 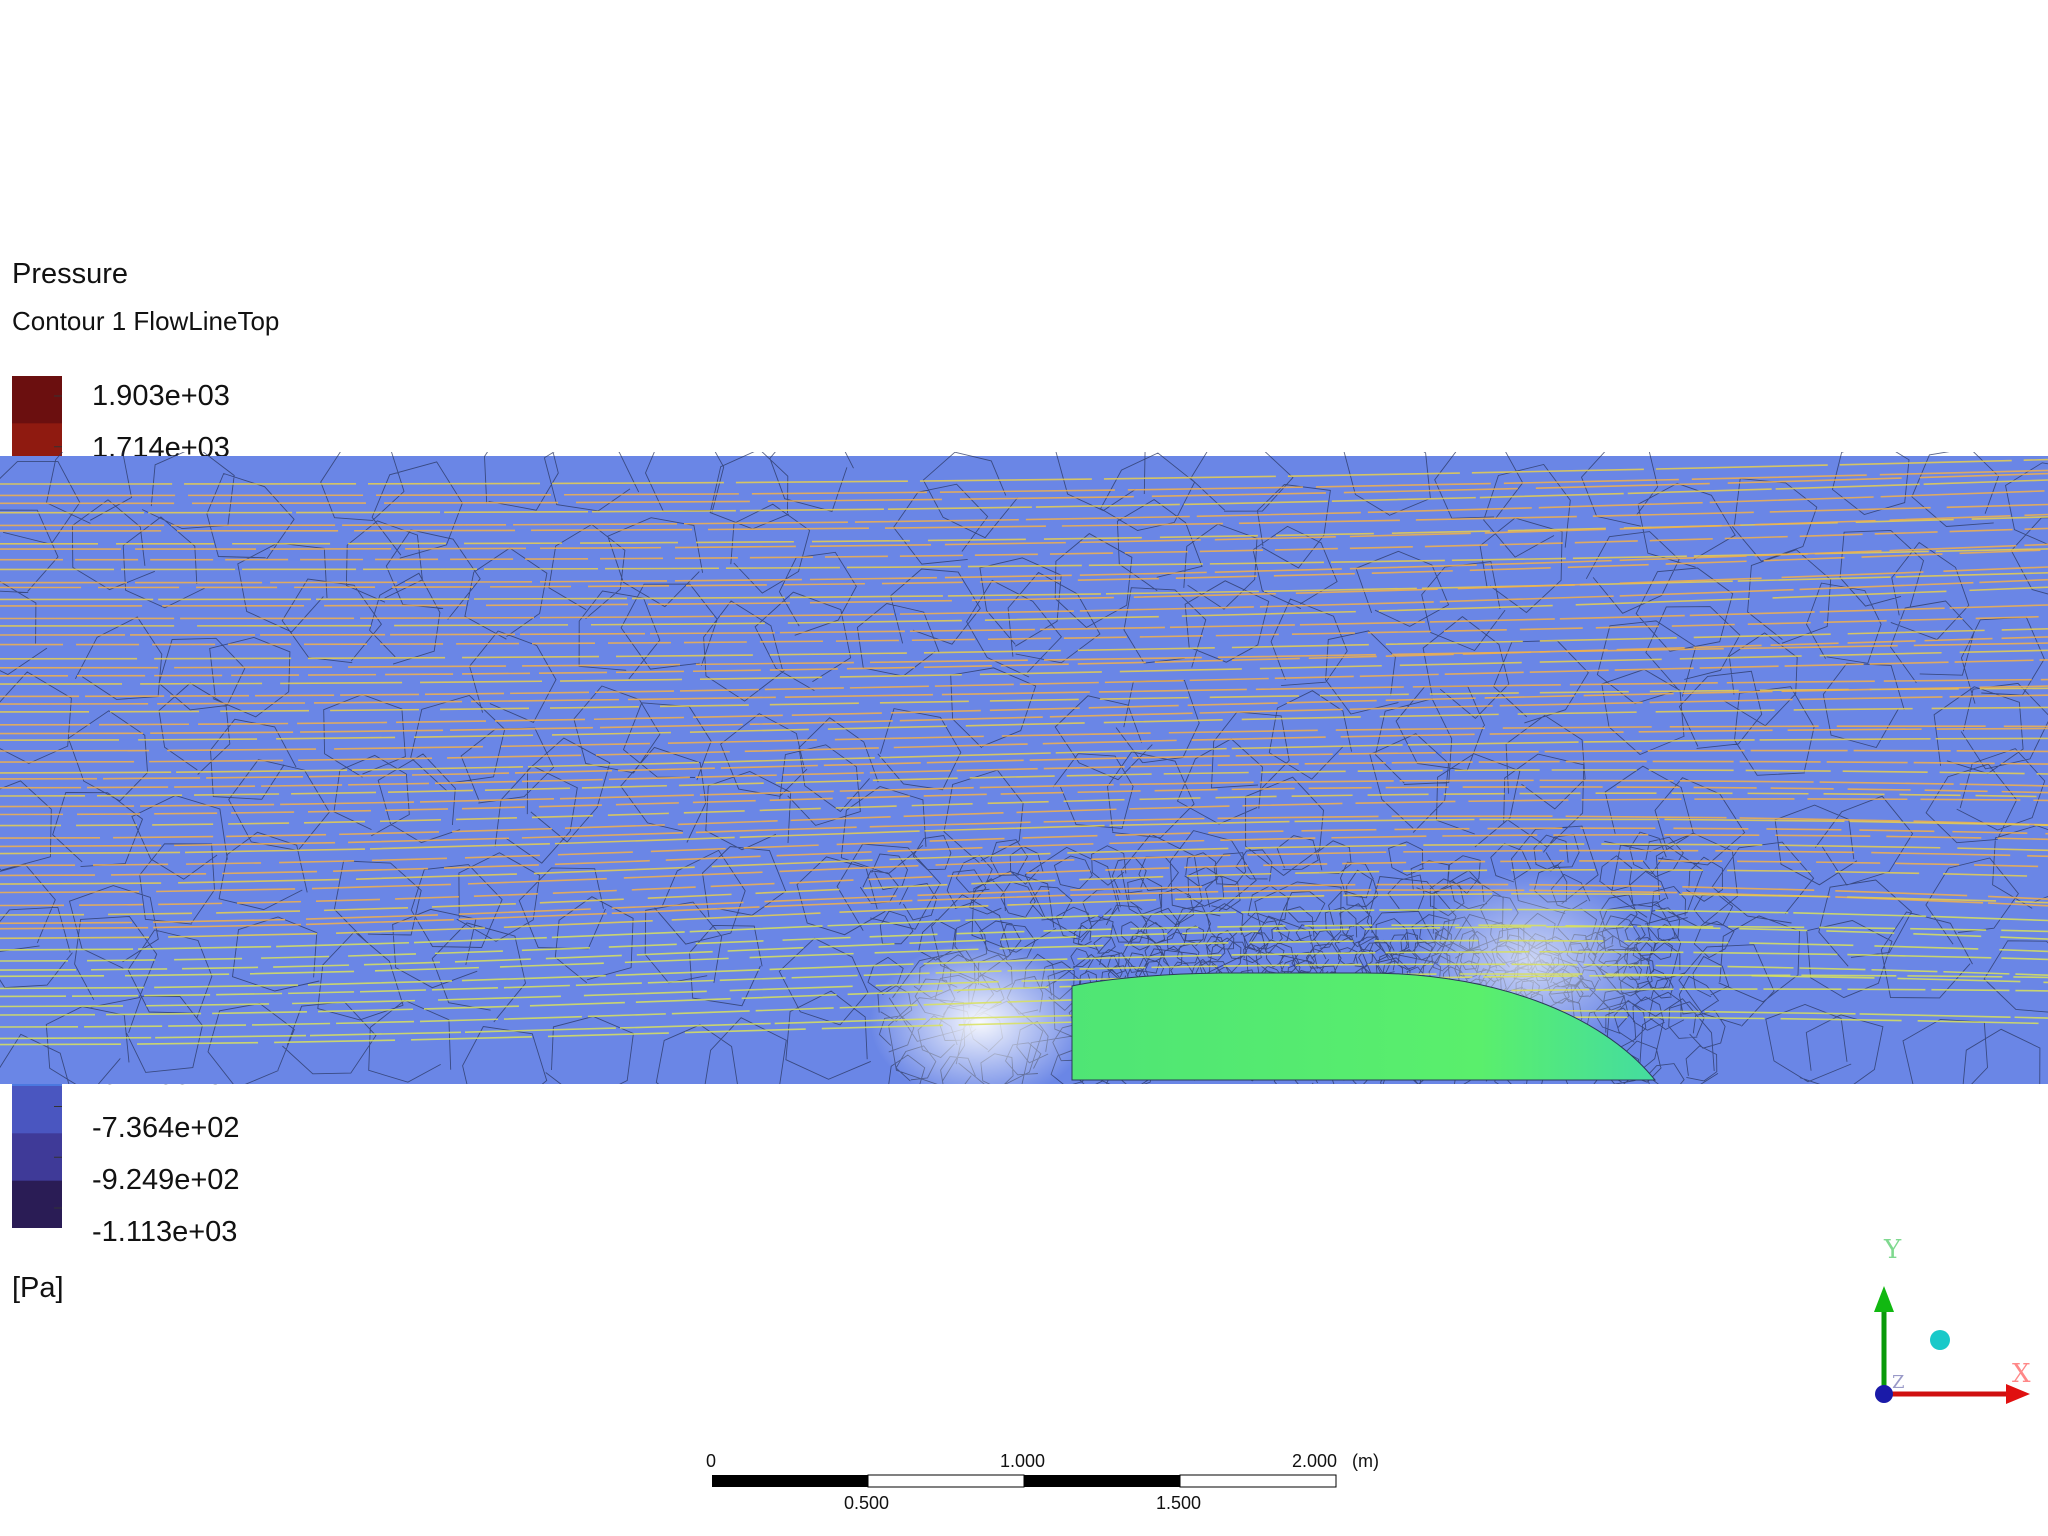 What do you see at coordinates (161, 396) in the screenshot?
I see `legend-tick-label: 1.903e+03` at bounding box center [161, 396].